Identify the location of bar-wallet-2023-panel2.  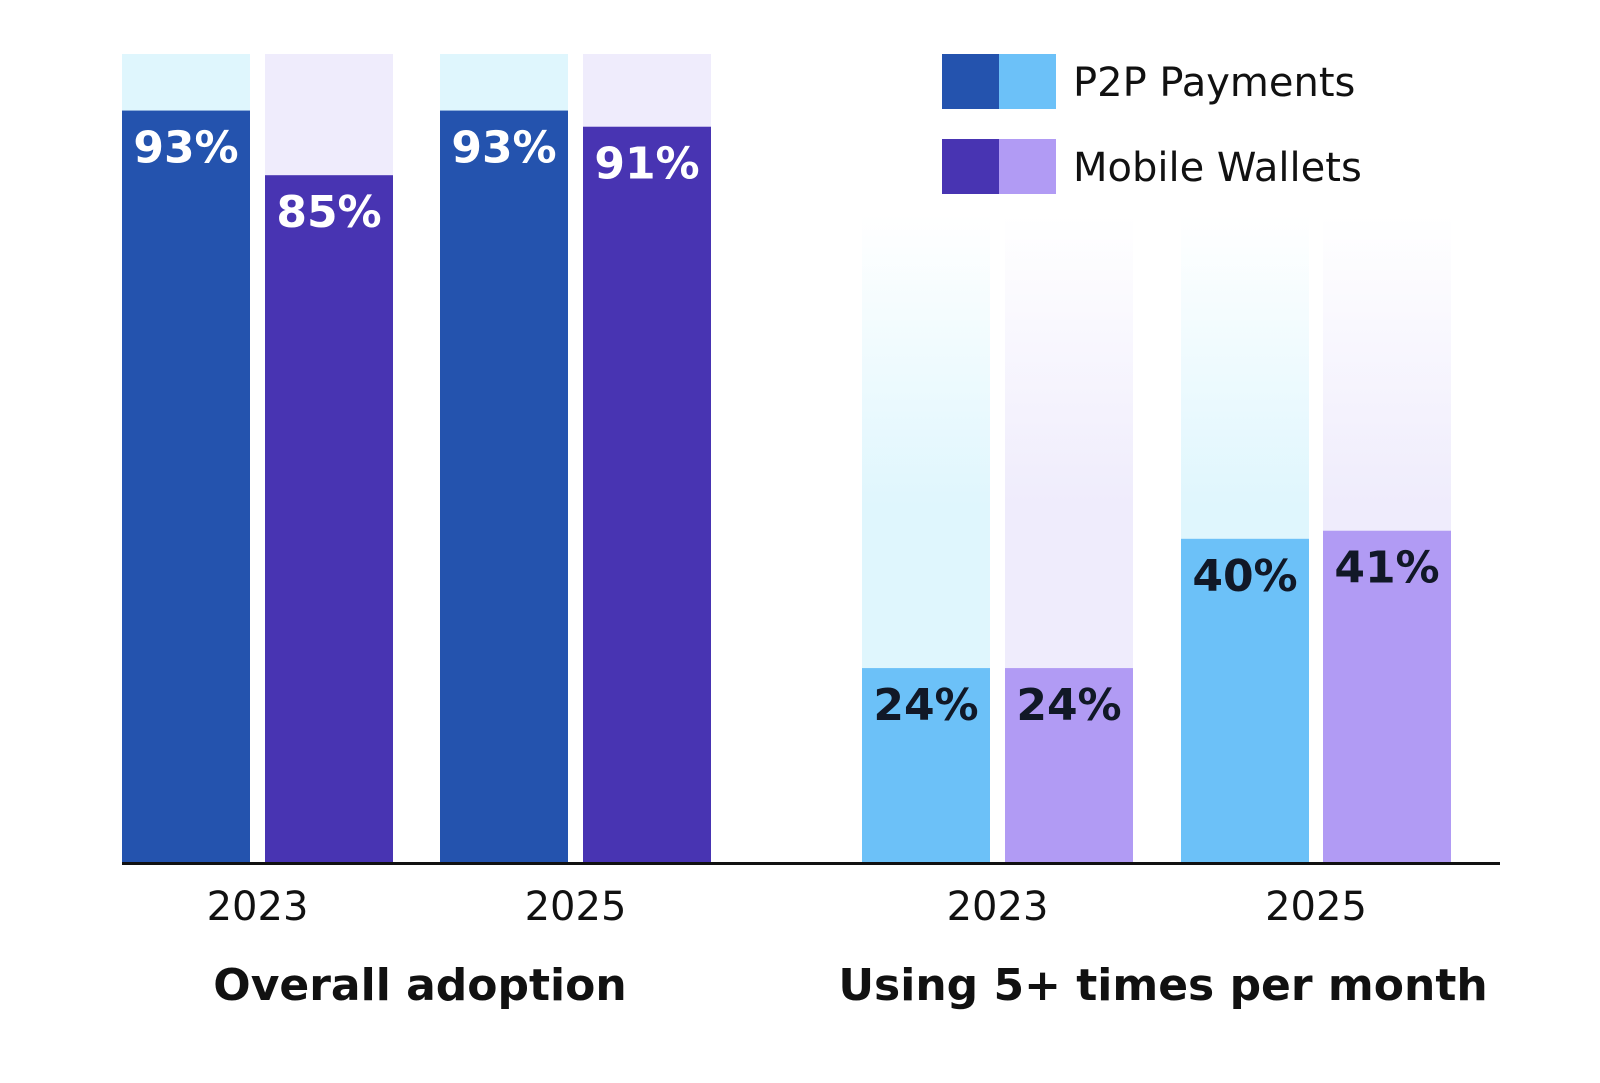
(1069, 765).